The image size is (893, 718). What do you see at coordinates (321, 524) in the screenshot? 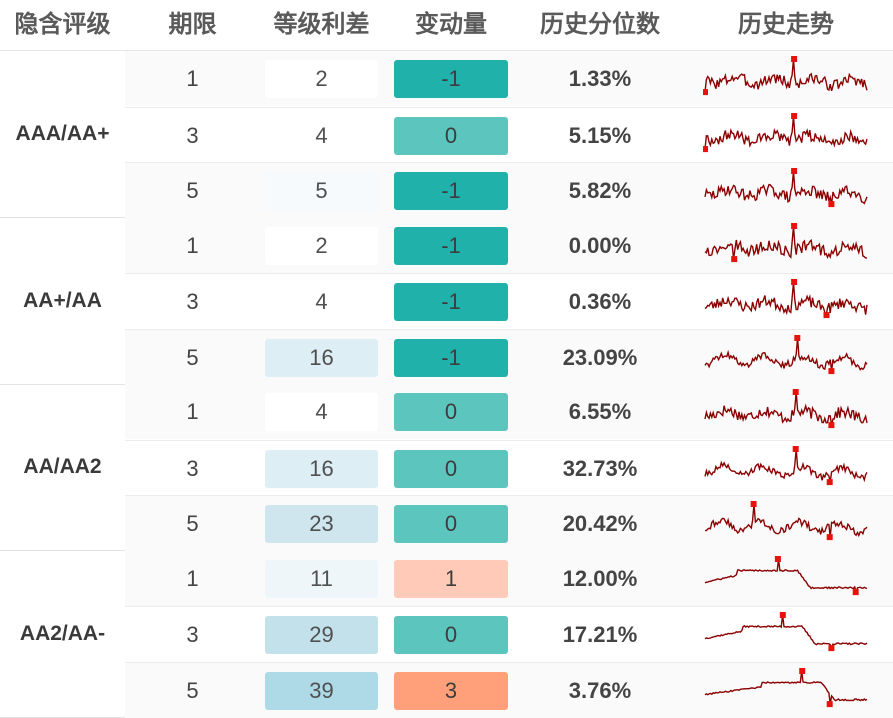
I see `spread-cell: 23` at bounding box center [321, 524].